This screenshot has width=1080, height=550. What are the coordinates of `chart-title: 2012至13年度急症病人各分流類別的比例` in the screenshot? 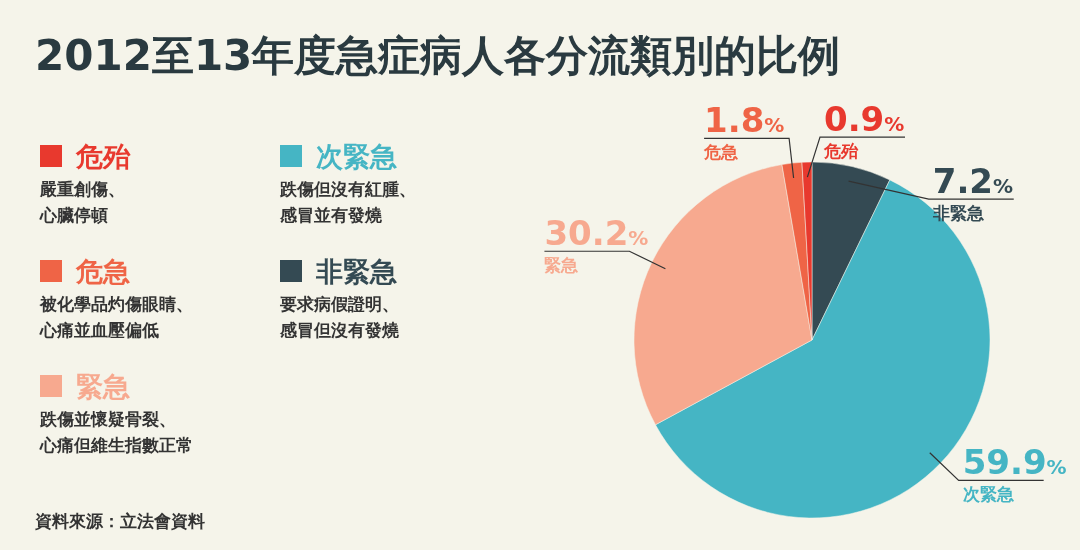 It's located at (438, 55).